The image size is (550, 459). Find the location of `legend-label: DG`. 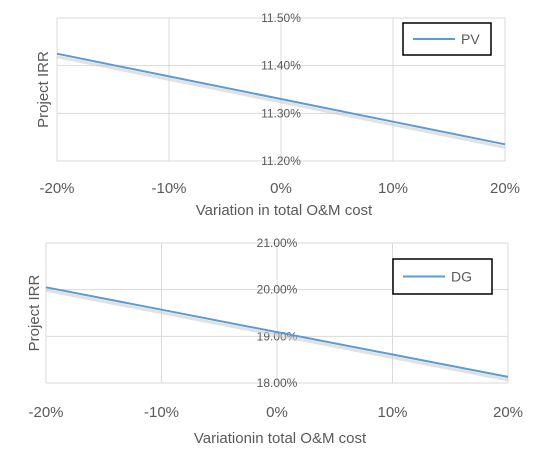

legend-label: DG is located at coordinates (461, 277).